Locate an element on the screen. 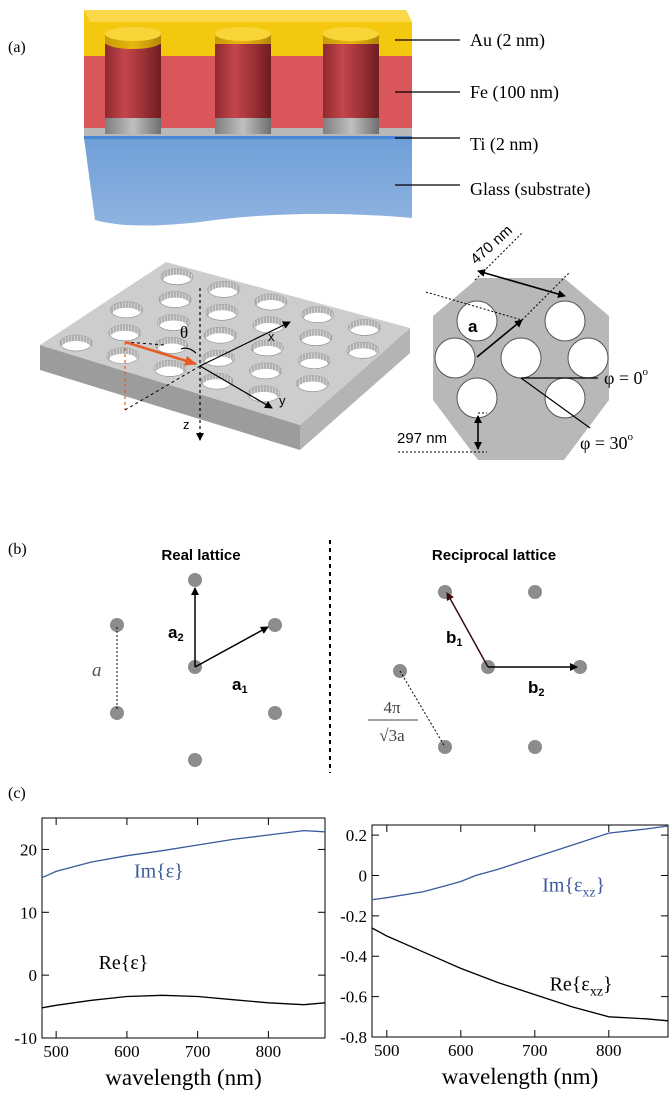 The width and height of the screenshot is (672, 1102). phi0-label: φ = 0 is located at coordinates (623, 378).